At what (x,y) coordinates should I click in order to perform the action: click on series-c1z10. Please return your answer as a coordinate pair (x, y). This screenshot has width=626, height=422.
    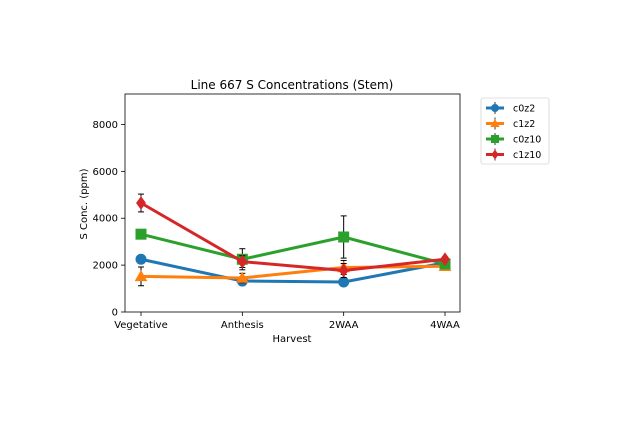
    Looking at the image, I should click on (293, 236).